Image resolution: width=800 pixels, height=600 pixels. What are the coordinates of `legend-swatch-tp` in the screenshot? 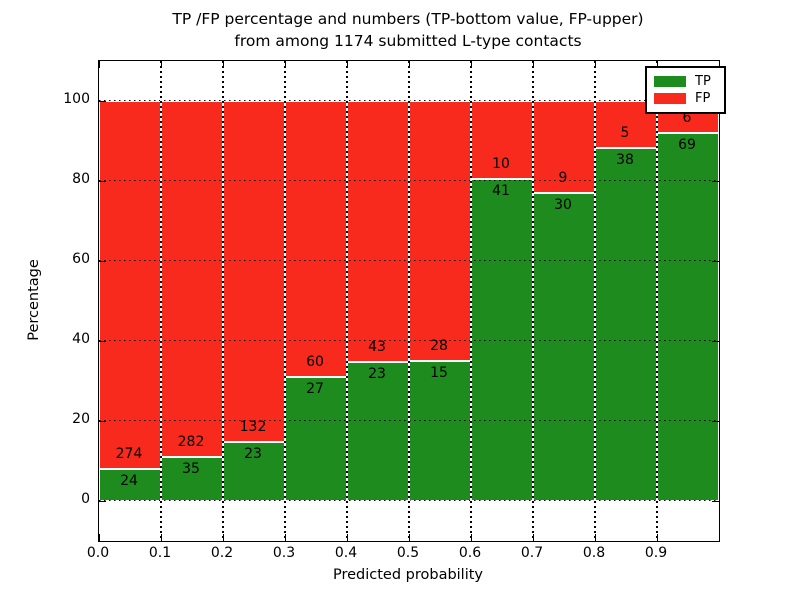 It's located at (670, 81).